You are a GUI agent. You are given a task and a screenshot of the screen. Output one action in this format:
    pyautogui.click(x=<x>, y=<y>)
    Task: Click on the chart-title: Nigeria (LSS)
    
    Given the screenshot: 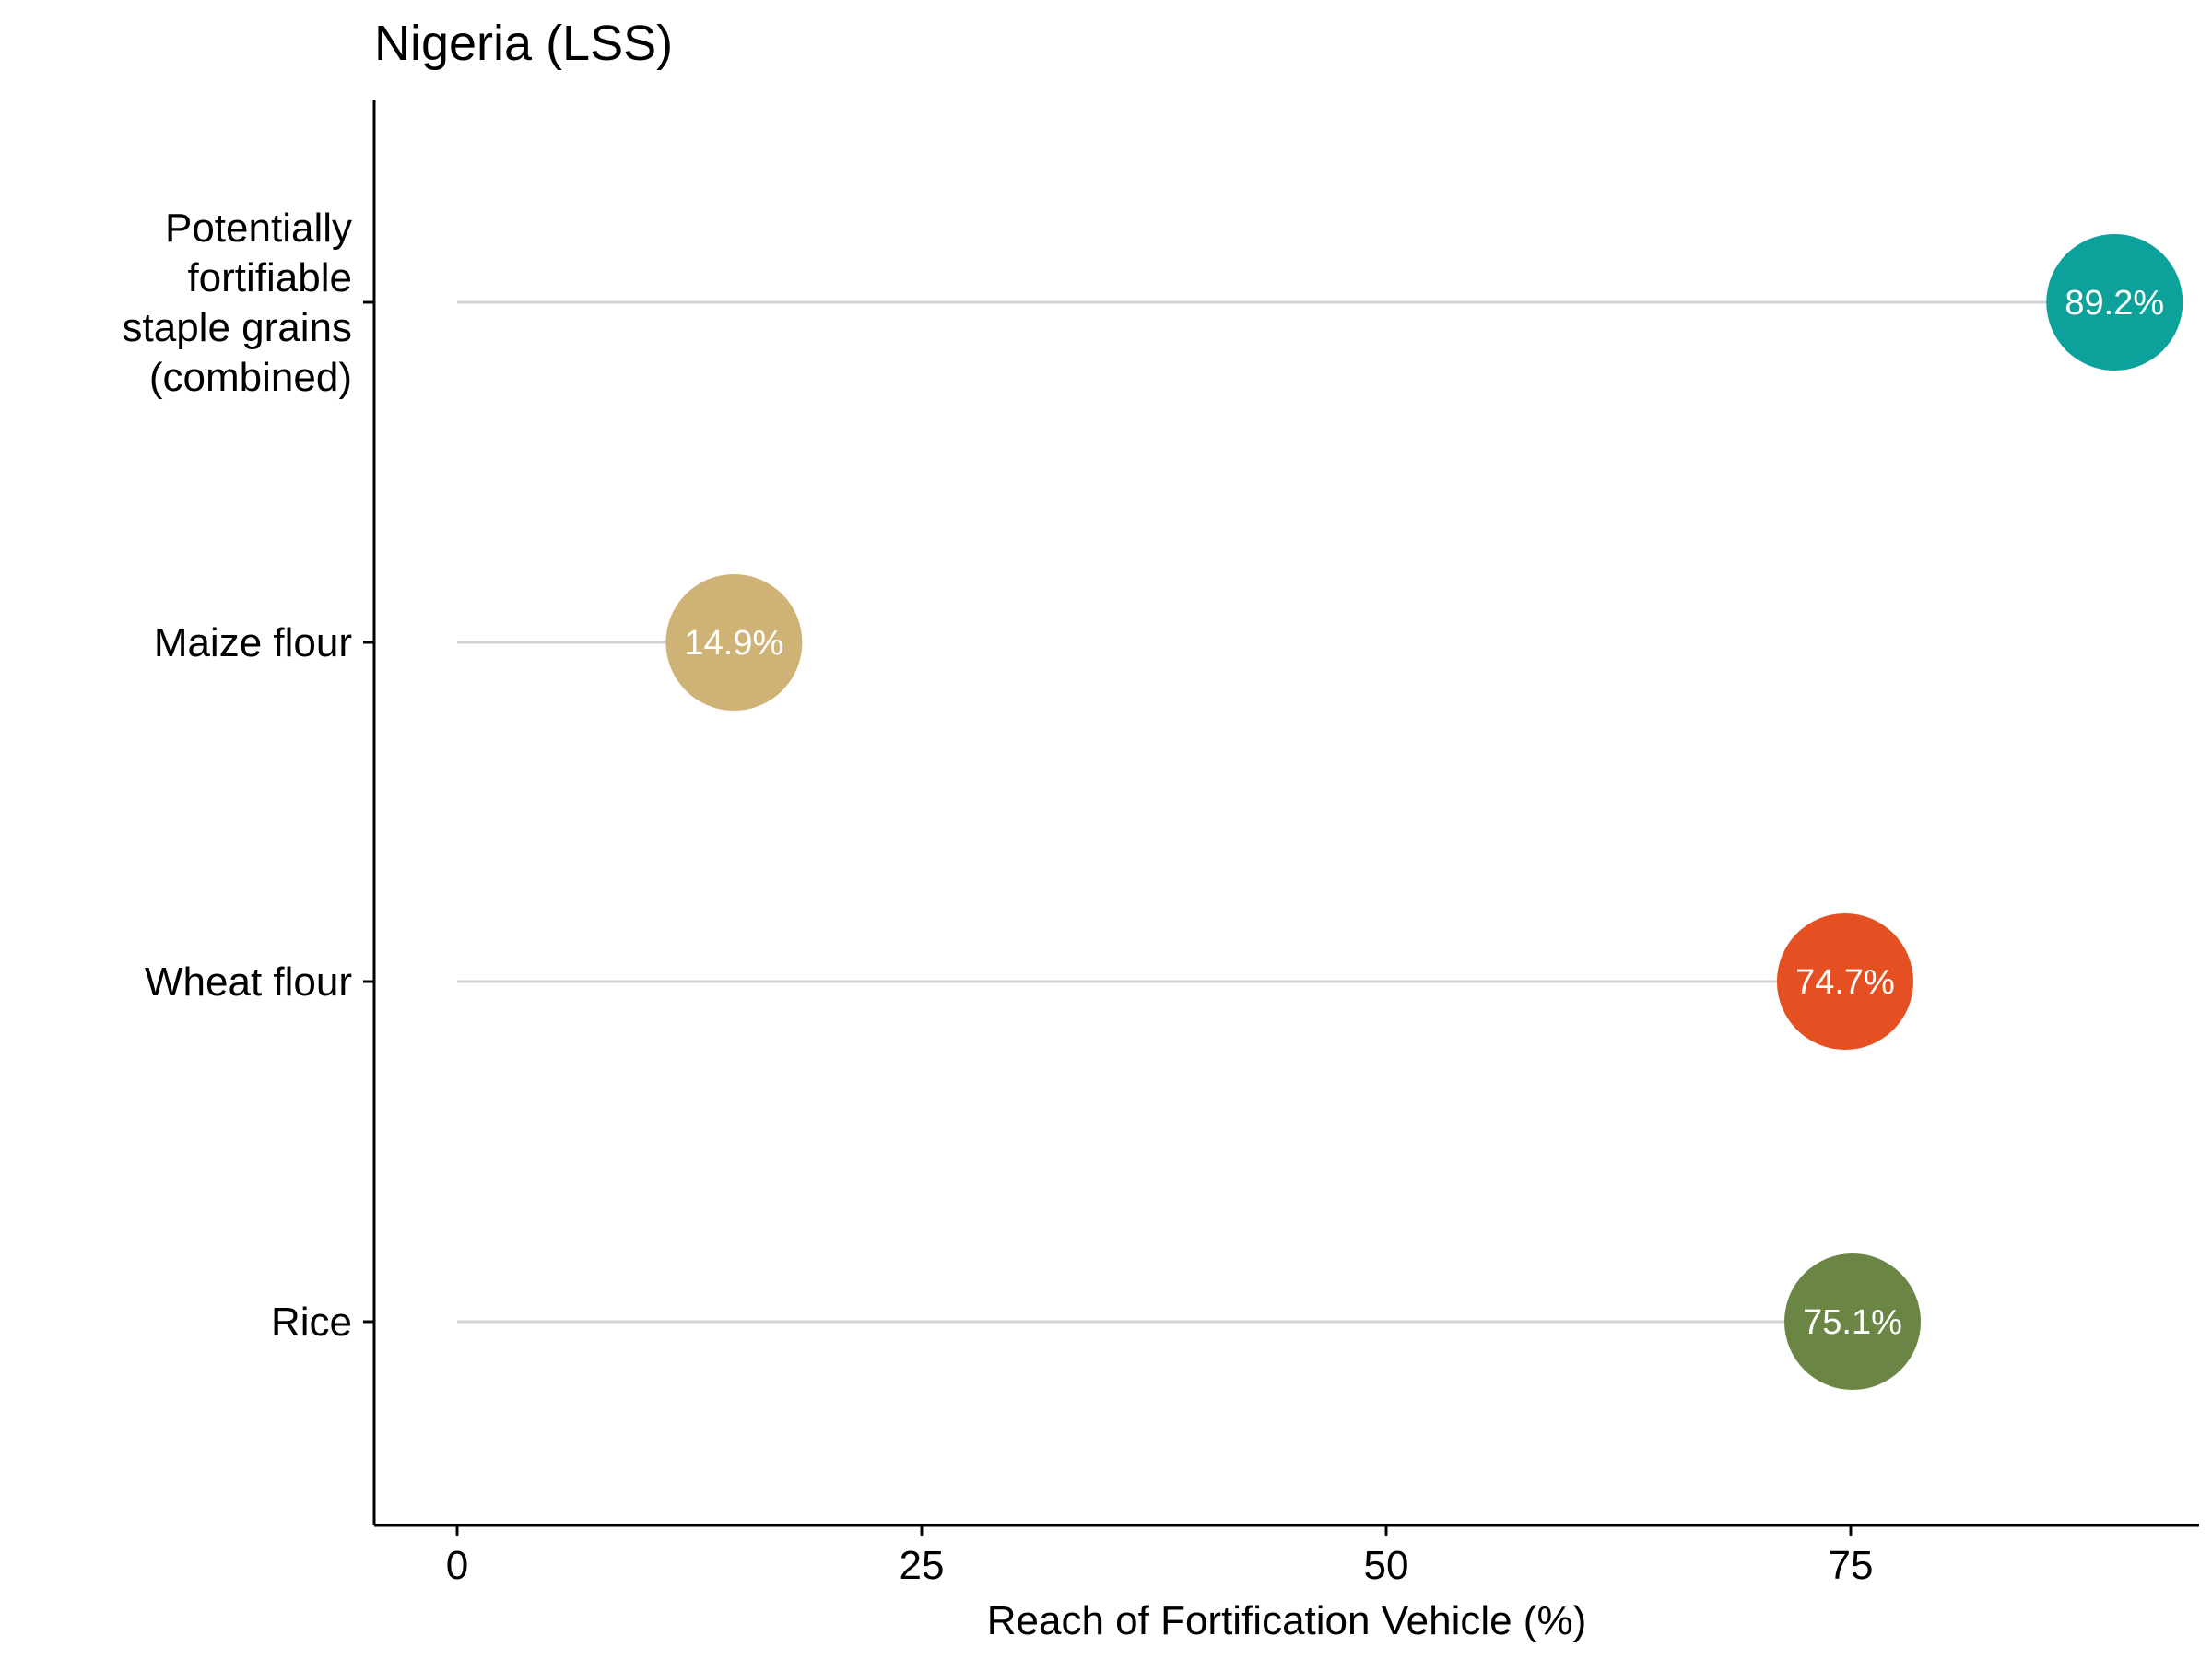 What is the action you would take?
    pyautogui.click(x=523, y=43)
    